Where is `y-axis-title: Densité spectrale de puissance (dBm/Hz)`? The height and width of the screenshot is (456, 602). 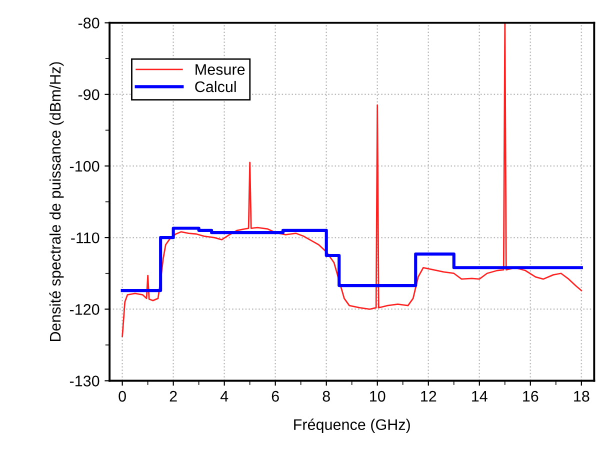 y-axis-title: Densité spectrale de puissance (dBm/Hz) is located at coordinates (56, 202).